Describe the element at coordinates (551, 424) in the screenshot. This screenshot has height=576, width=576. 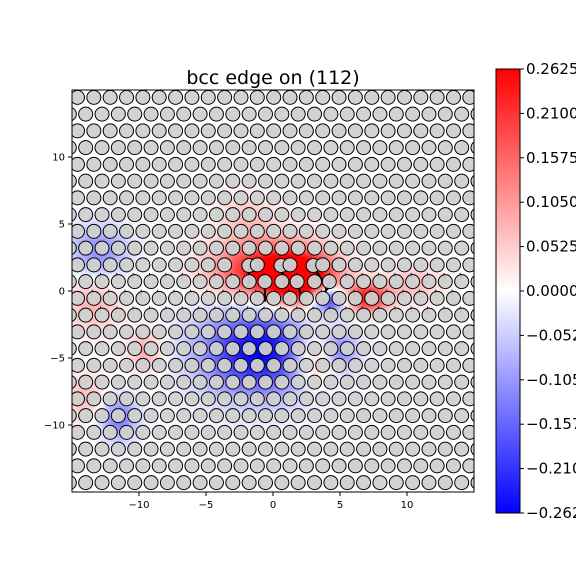
I see `colorbar-tick-label: −0.1575` at that location.